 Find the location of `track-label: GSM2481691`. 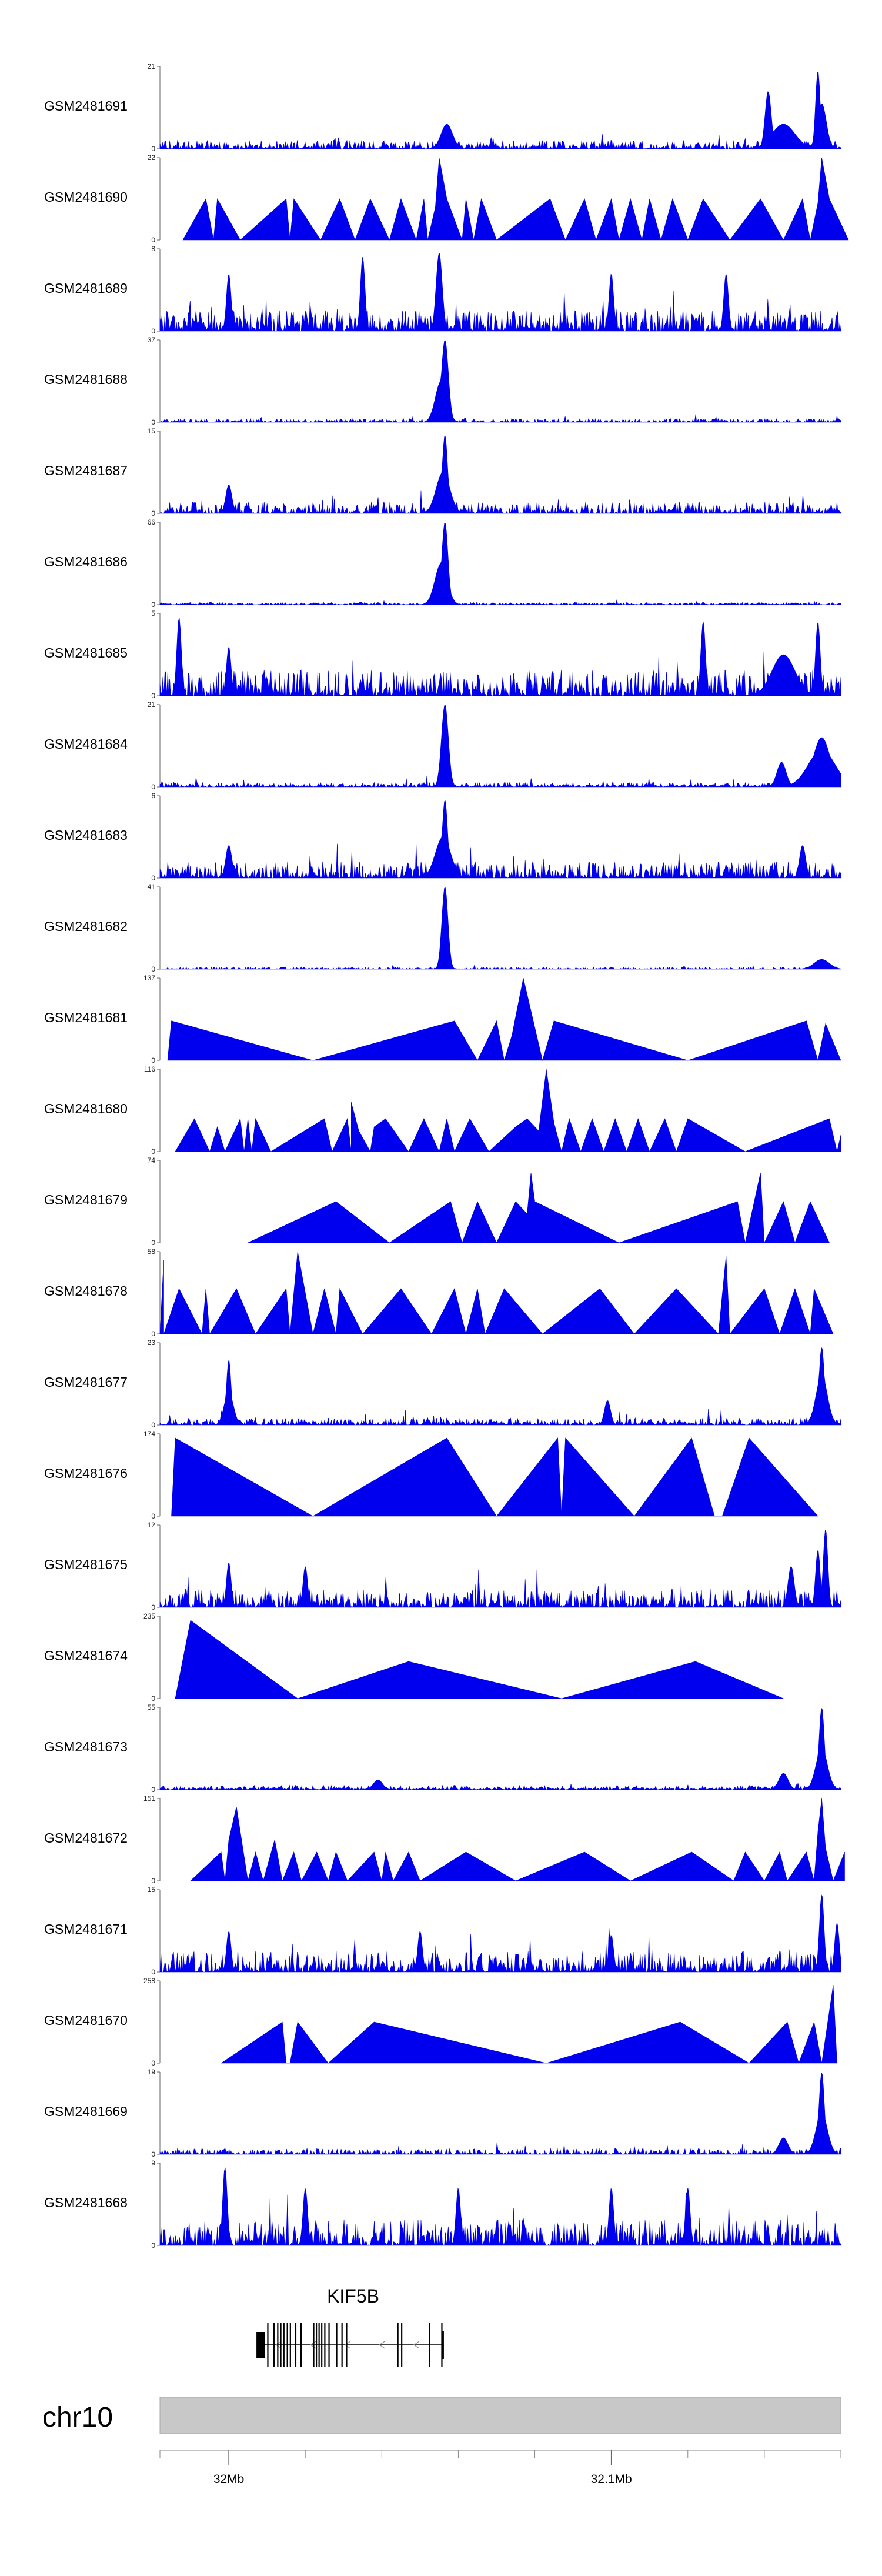

track-label: GSM2481691 is located at coordinates (86, 106).